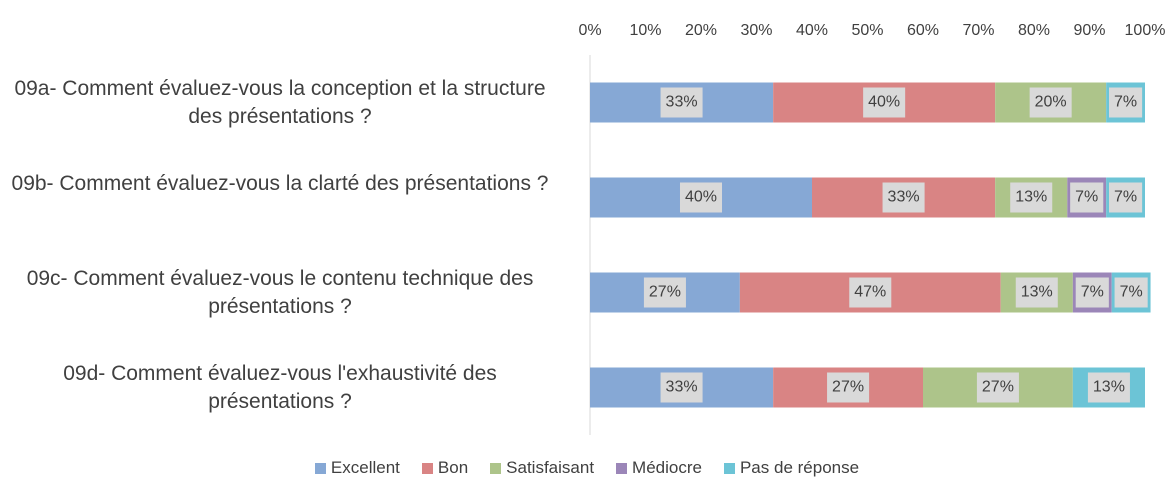 Image resolution: width=1174 pixels, height=500 pixels. What do you see at coordinates (1089, 30) in the screenshot?
I see `x-tick-label: 90%` at bounding box center [1089, 30].